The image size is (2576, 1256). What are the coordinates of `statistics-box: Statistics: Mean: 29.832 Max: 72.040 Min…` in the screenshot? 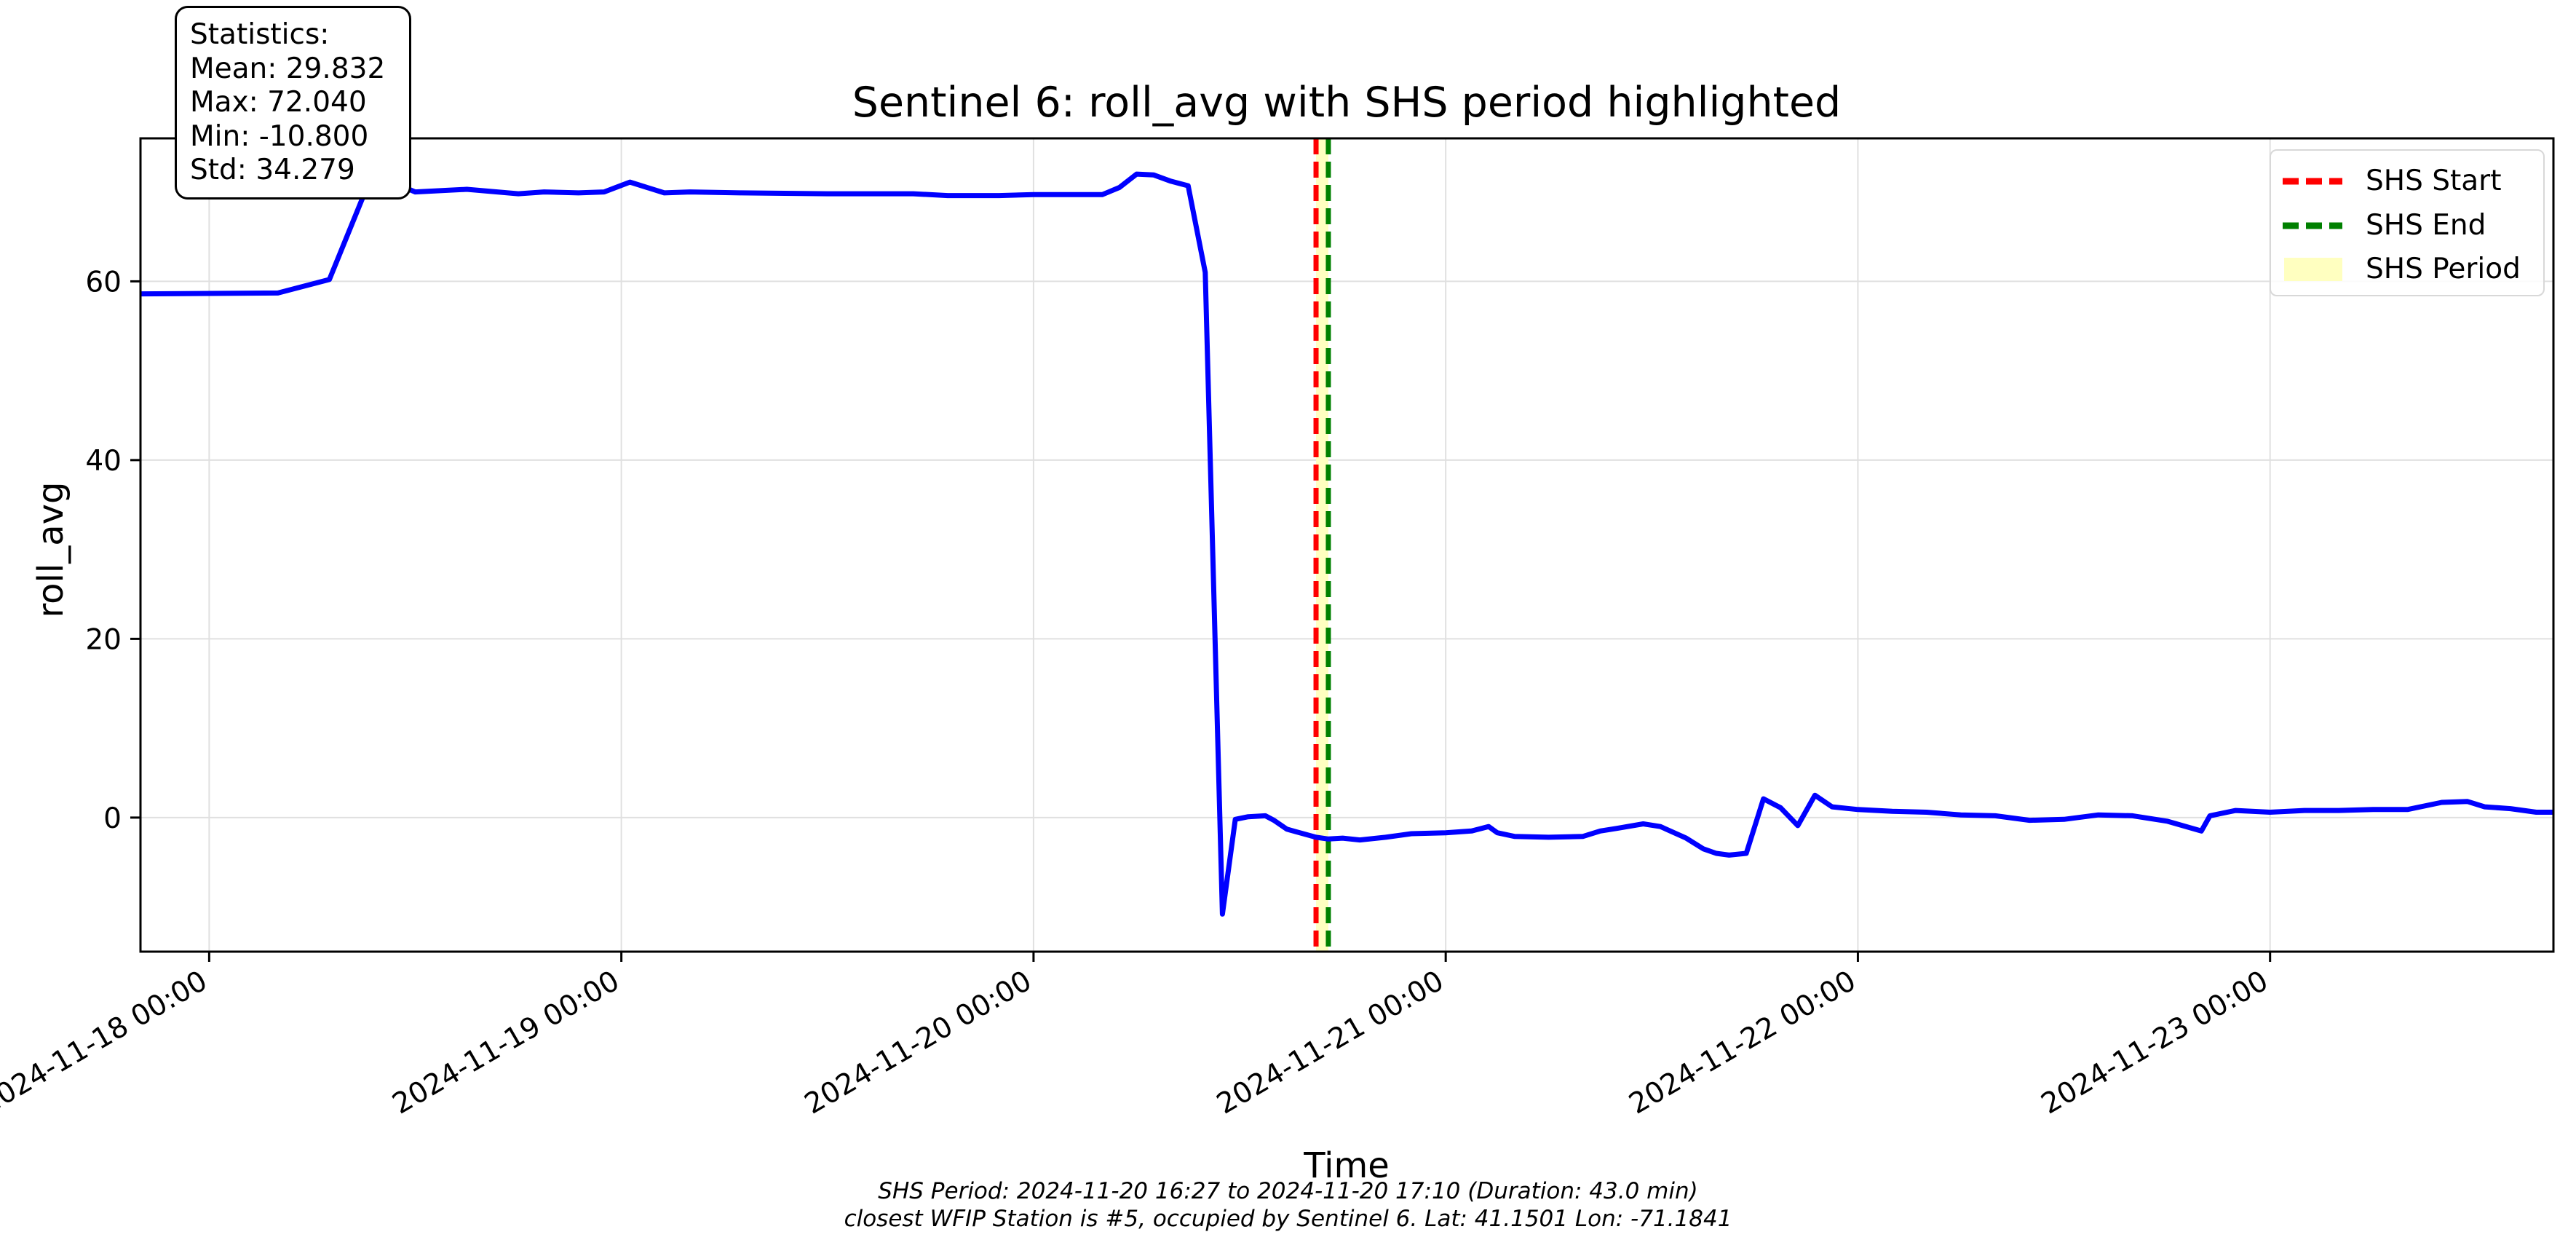 It's located at (293, 103).